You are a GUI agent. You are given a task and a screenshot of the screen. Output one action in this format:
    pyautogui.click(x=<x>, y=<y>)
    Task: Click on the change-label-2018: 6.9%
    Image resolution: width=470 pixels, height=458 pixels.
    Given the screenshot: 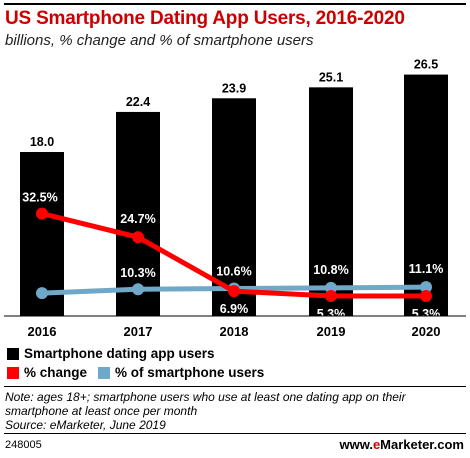 What is the action you would take?
    pyautogui.click(x=234, y=309)
    